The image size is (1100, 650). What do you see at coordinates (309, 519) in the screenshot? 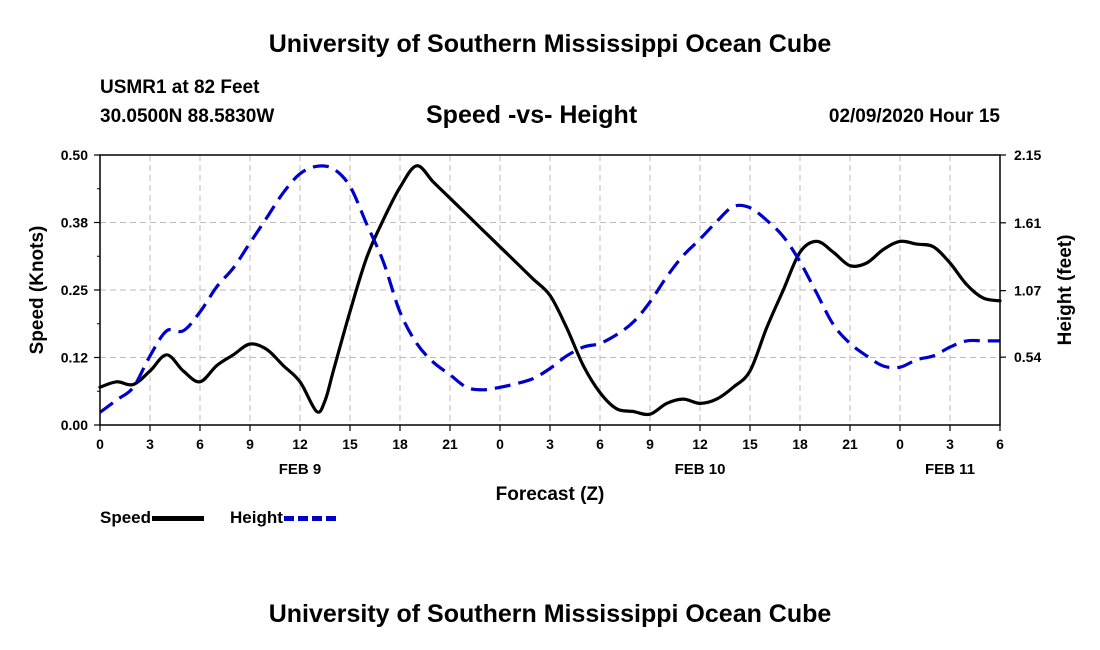
I see `legend-height-swatch` at bounding box center [309, 519].